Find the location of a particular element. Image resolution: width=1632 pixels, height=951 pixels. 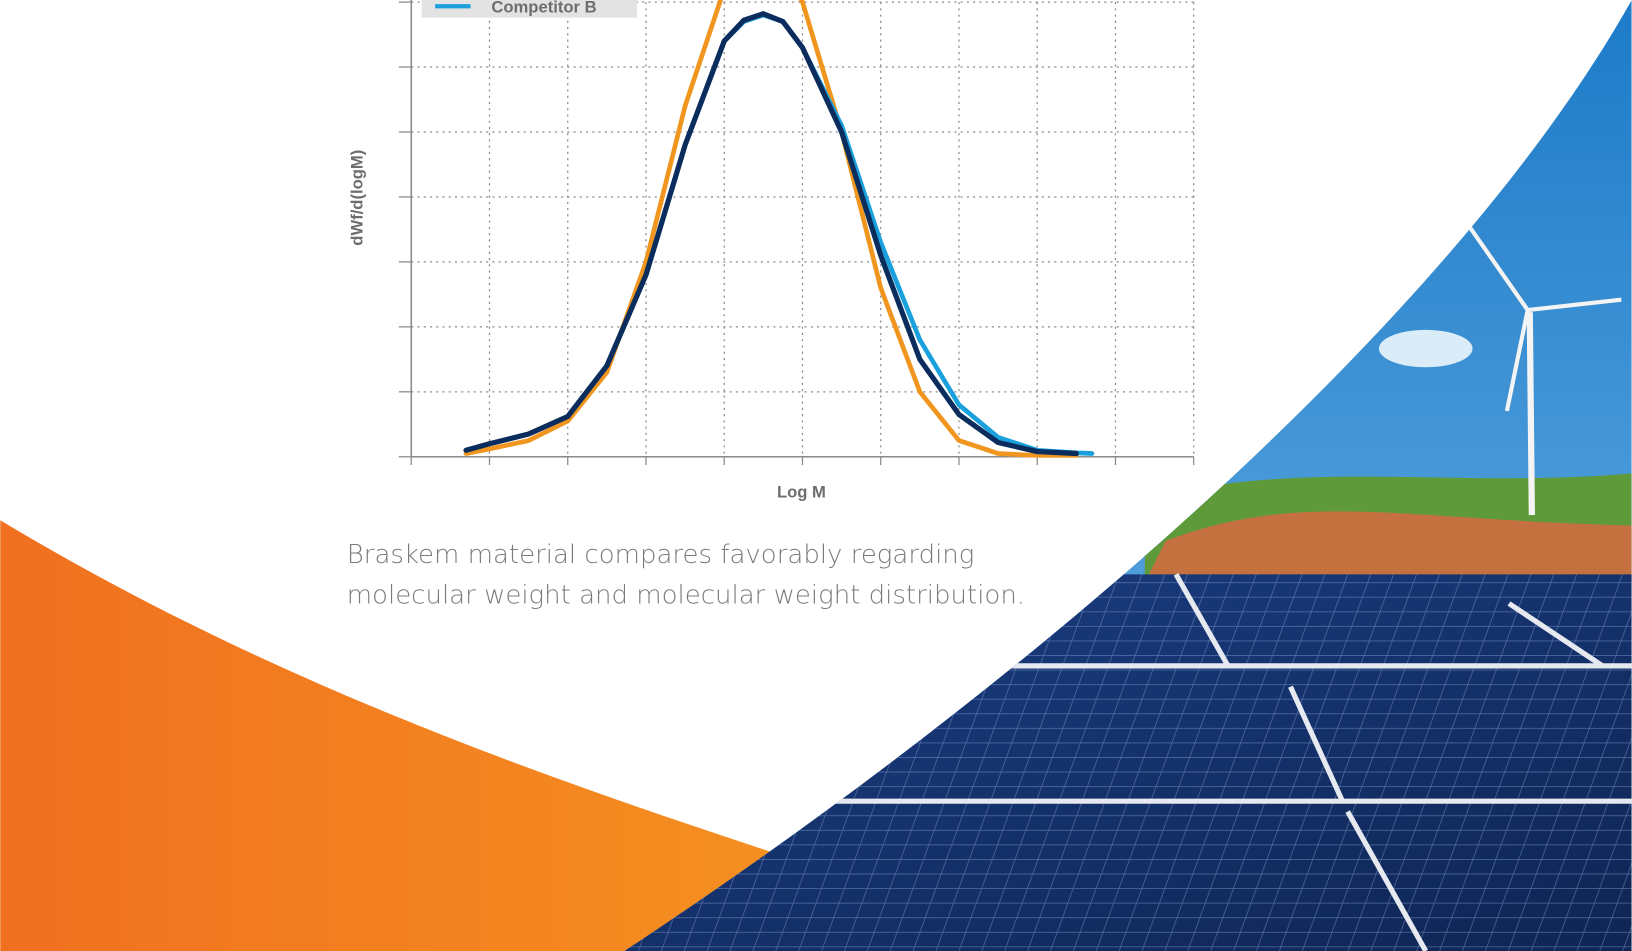

legend: Competitor B is located at coordinates (516, 8).